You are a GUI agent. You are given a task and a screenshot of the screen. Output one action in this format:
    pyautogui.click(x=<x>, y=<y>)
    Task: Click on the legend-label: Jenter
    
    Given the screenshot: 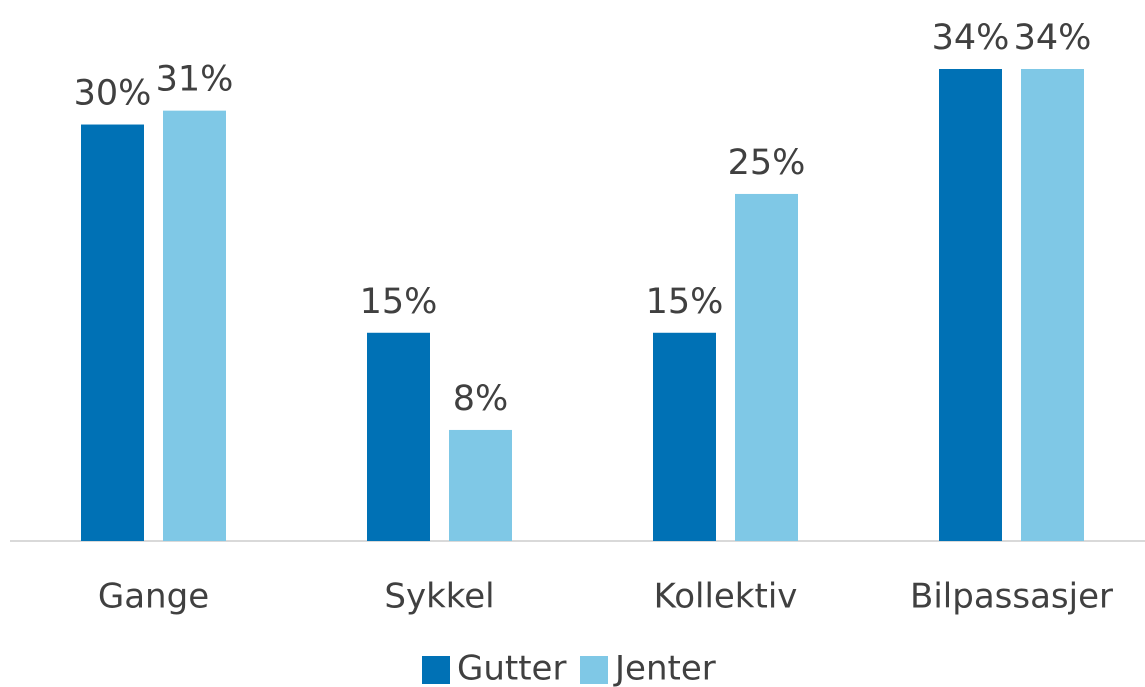 What is the action you would take?
    pyautogui.click(x=664, y=668)
    